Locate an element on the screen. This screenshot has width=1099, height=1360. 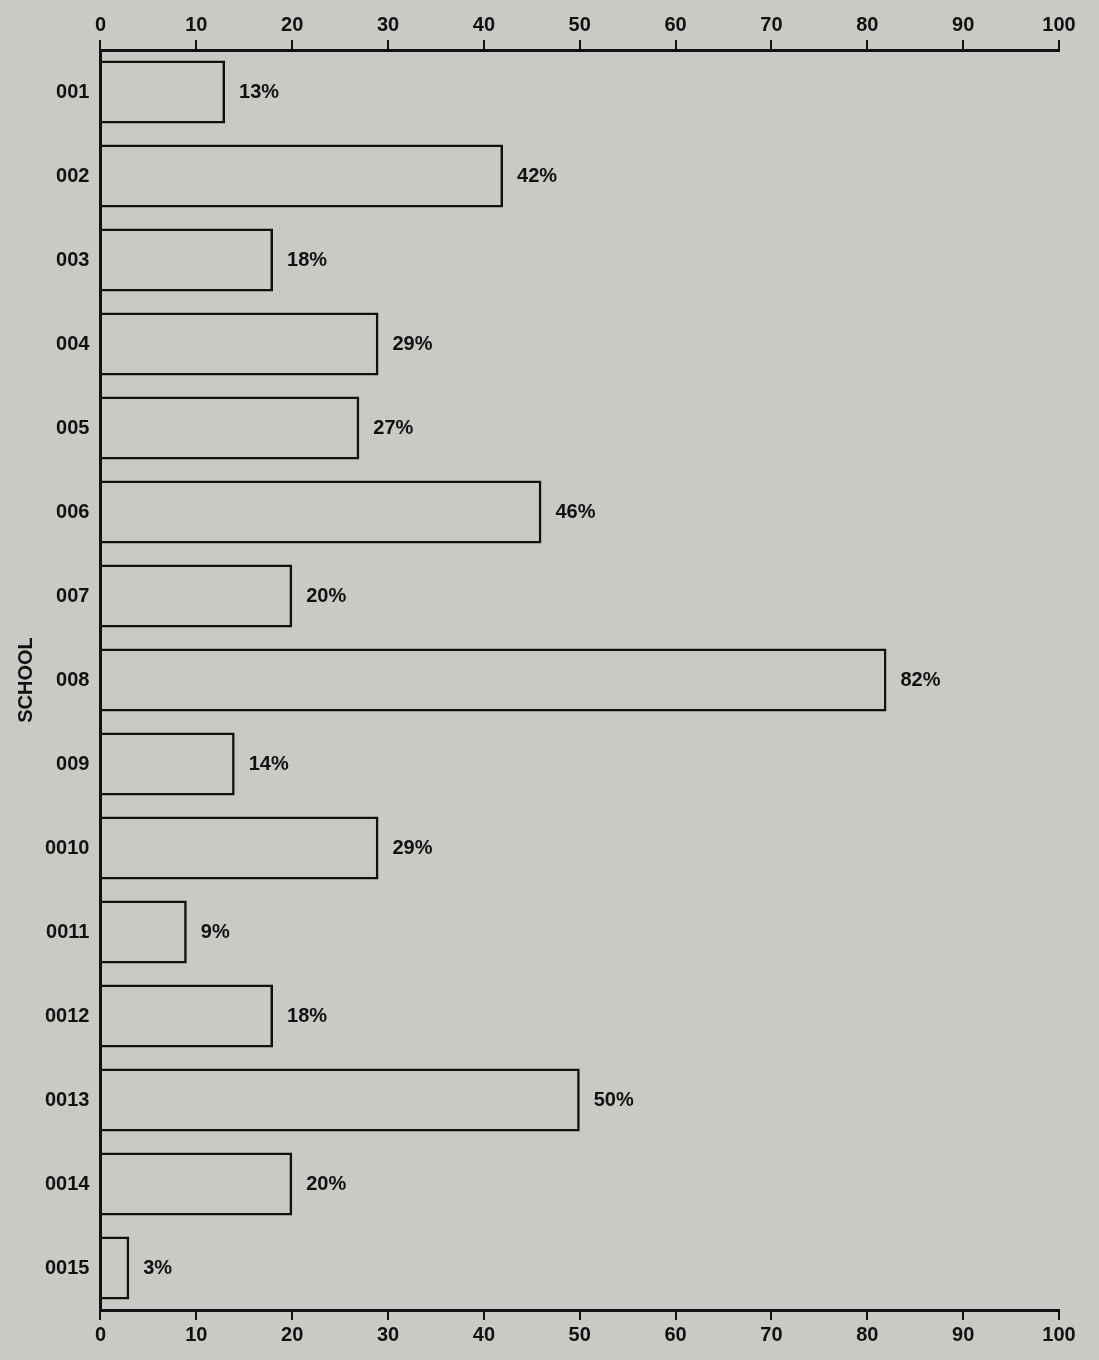
data-label: 50% is located at coordinates (613, 1098).